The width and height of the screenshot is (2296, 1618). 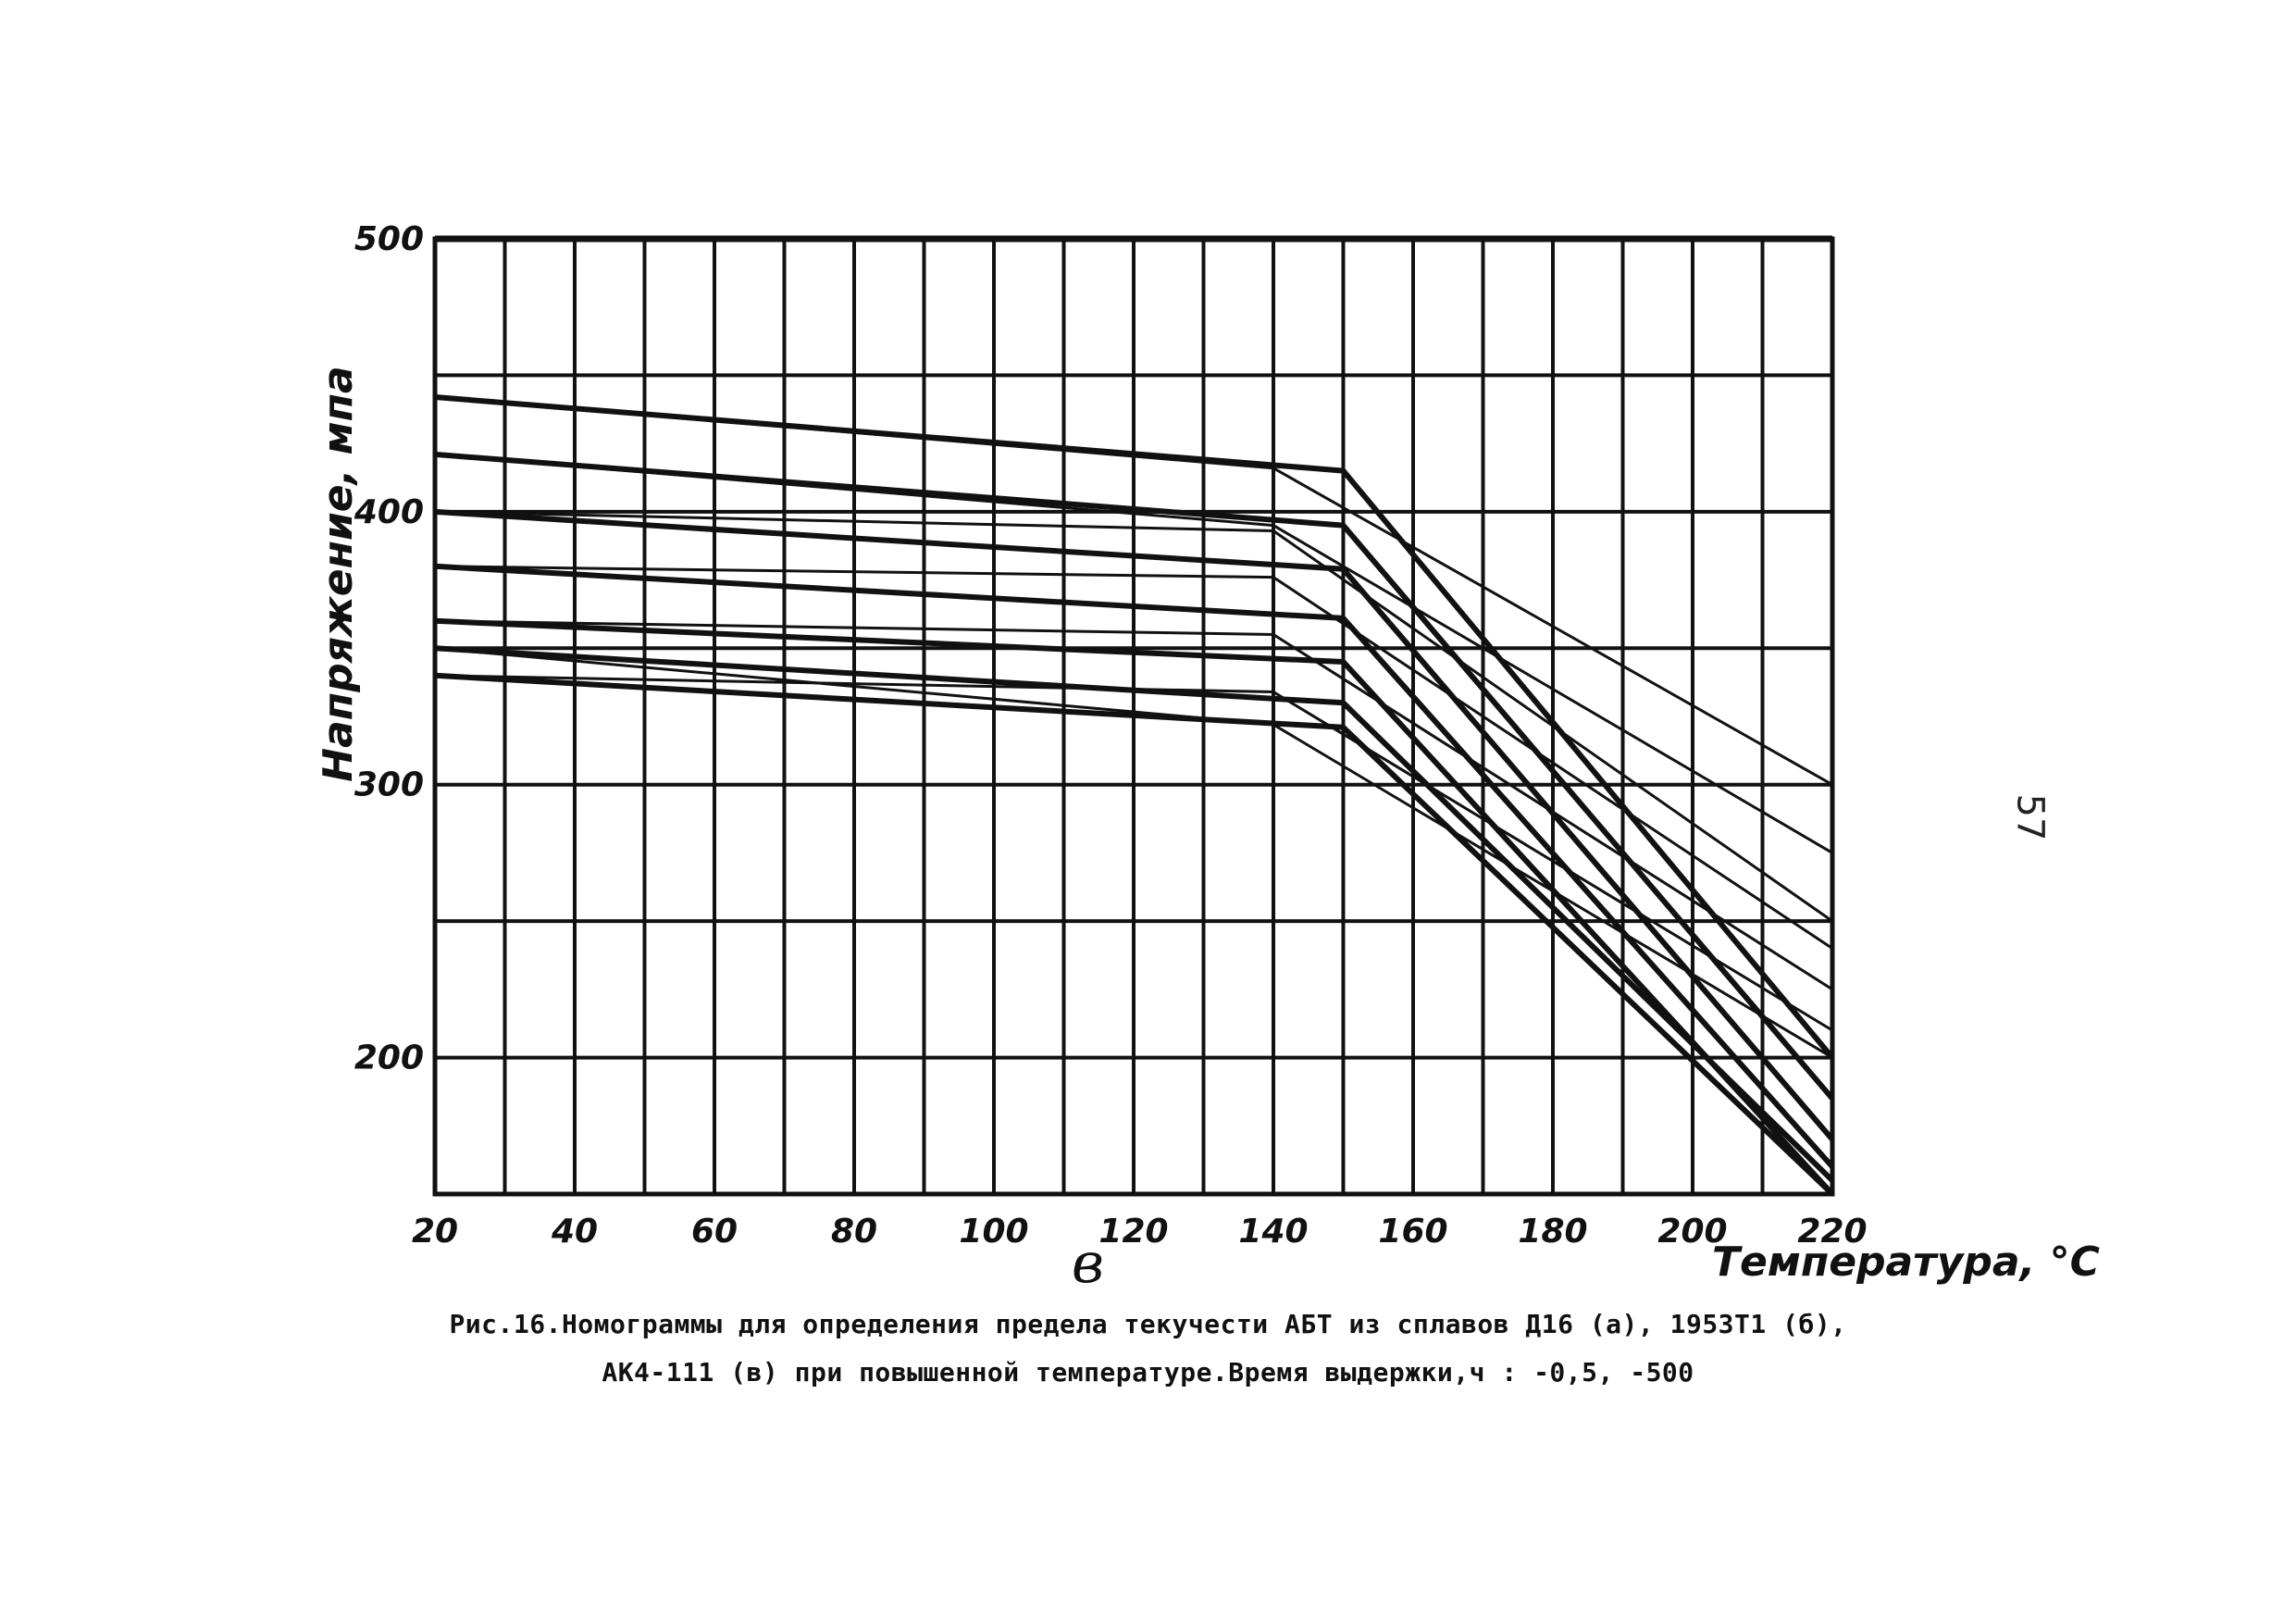 What do you see at coordinates (389, 785) in the screenshot?
I see `y-tick-label: 300` at bounding box center [389, 785].